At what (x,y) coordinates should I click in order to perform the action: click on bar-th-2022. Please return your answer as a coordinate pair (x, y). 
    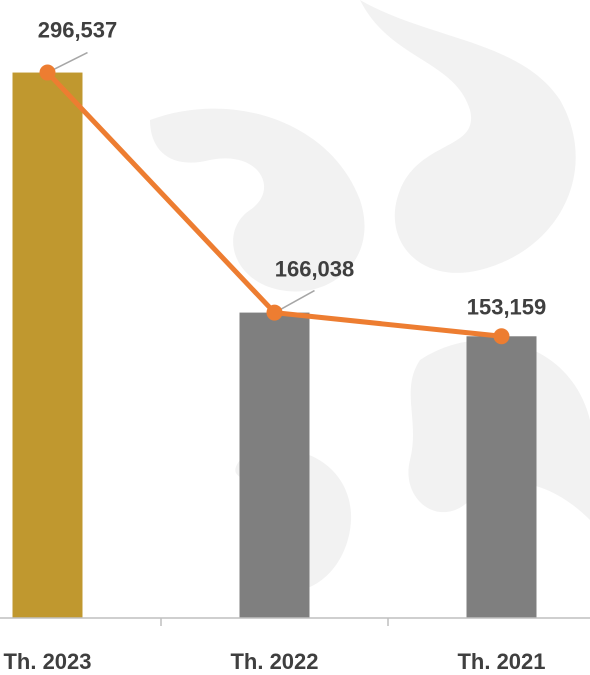
    Looking at the image, I should click on (274, 465).